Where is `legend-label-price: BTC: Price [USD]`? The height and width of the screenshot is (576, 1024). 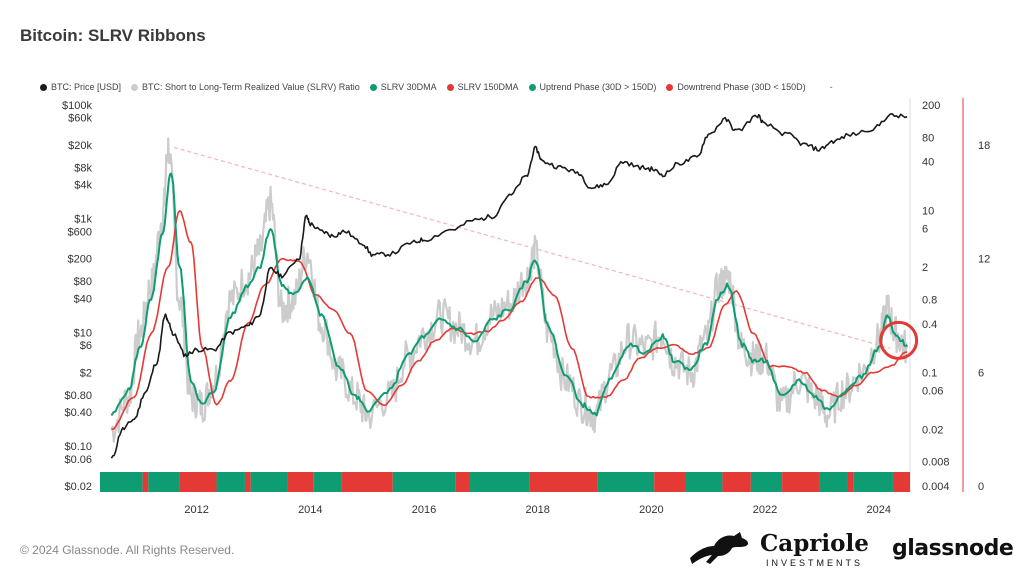 legend-label-price: BTC: Price [USD] is located at coordinates (86, 87).